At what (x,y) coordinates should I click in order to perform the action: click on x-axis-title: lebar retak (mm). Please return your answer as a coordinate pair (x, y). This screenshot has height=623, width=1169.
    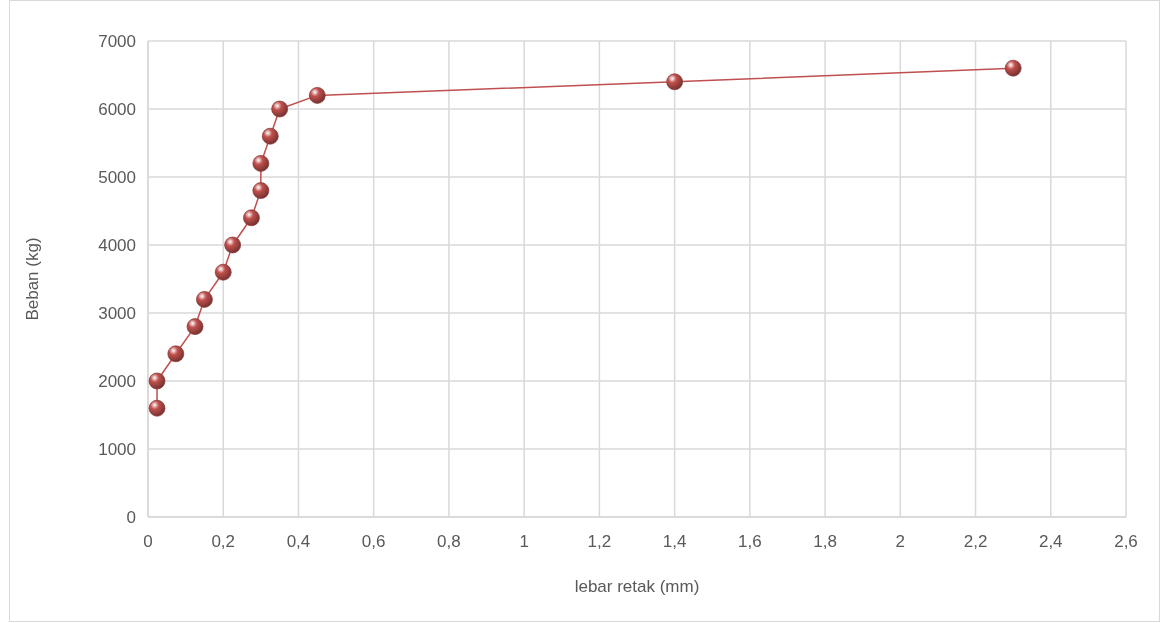
    Looking at the image, I should click on (637, 586).